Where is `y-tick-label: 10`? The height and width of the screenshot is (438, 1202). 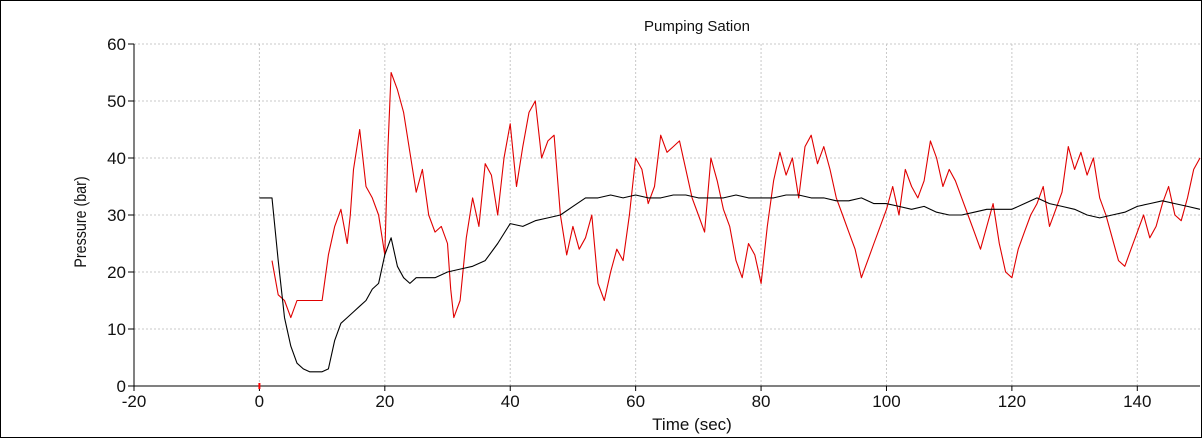
y-tick-label: 10 is located at coordinates (116, 329).